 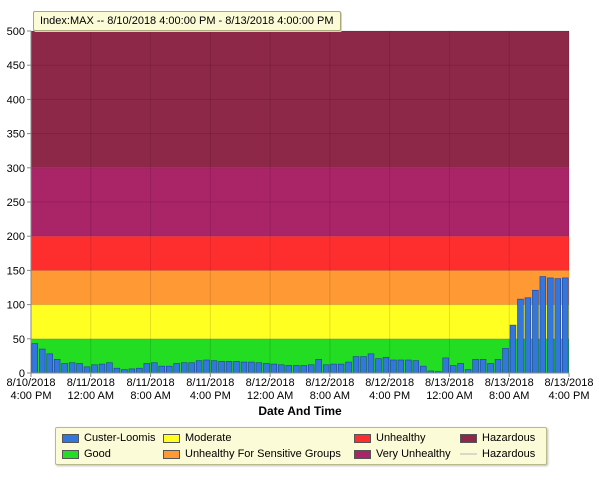 What do you see at coordinates (16, 135) in the screenshot?
I see `y-tick-label: 350` at bounding box center [16, 135].